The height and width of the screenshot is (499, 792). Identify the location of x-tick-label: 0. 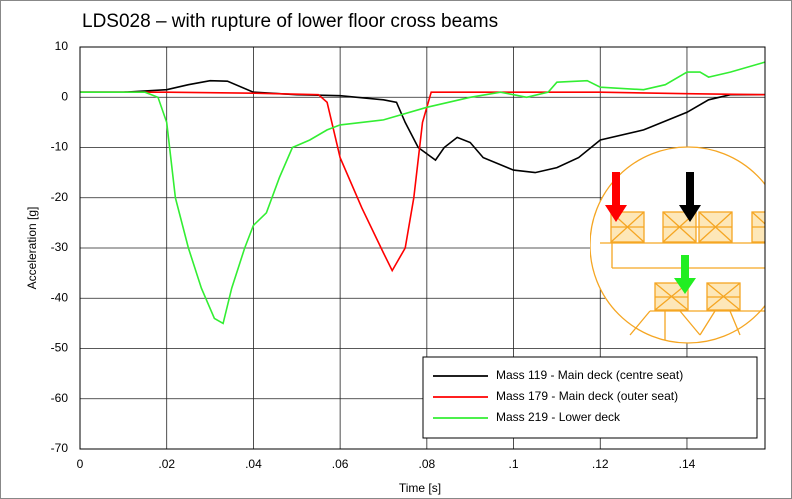
(80, 464).